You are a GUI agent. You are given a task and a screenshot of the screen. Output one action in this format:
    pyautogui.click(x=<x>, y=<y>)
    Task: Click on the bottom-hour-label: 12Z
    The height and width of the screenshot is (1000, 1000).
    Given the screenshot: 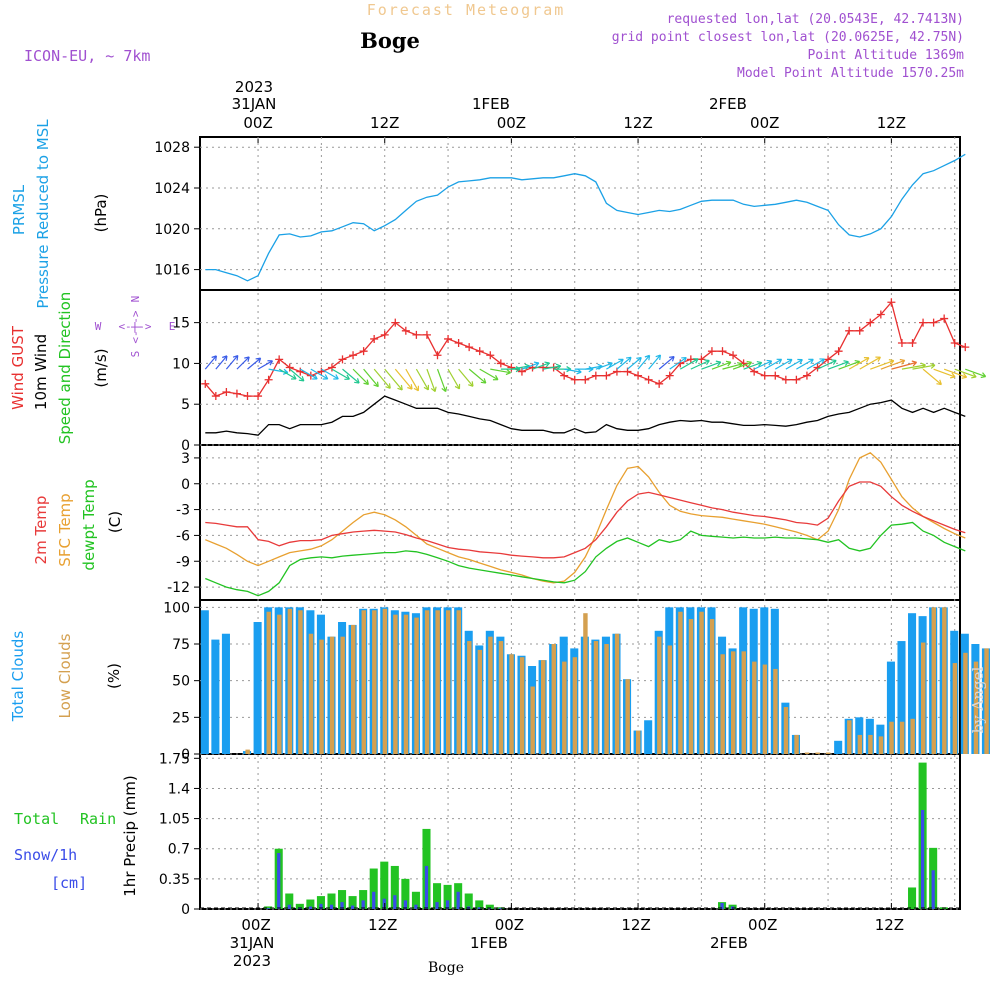 What is the action you would take?
    pyautogui.click(x=382, y=925)
    